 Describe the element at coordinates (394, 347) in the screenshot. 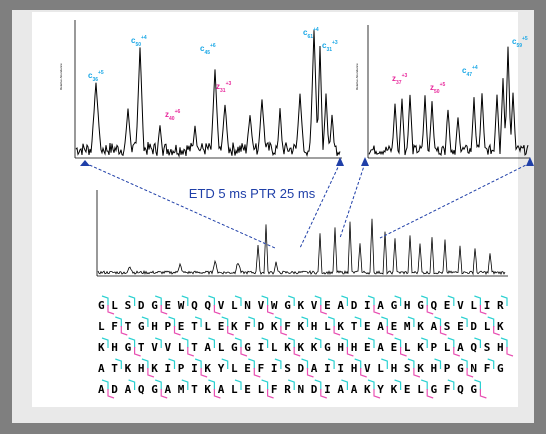

I see `residue-r3-23: E` at that location.